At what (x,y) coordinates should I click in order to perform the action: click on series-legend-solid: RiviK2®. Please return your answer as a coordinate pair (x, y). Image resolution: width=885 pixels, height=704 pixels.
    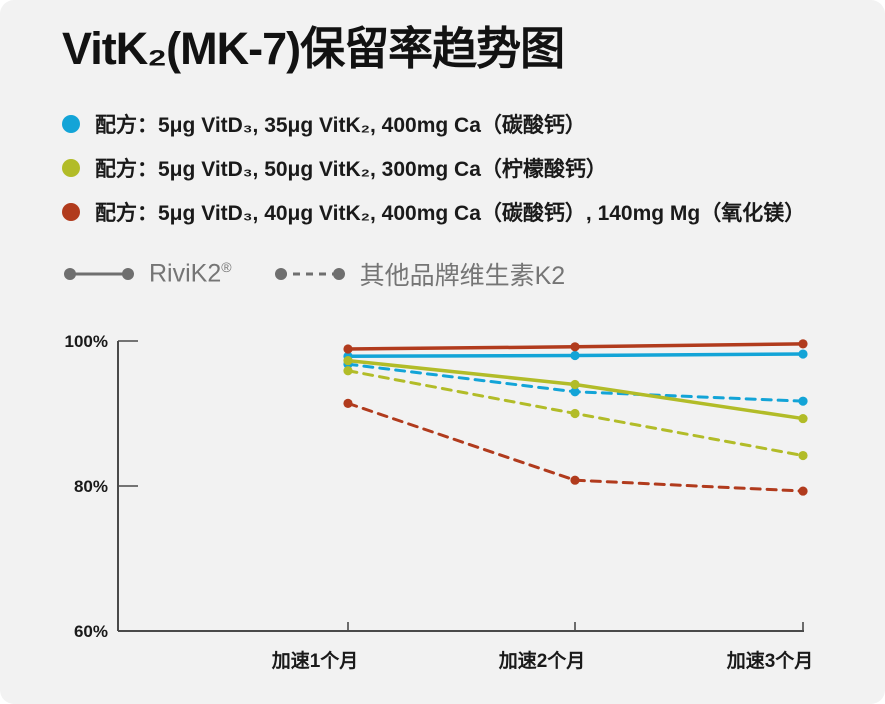
    Looking at the image, I should click on (147, 273).